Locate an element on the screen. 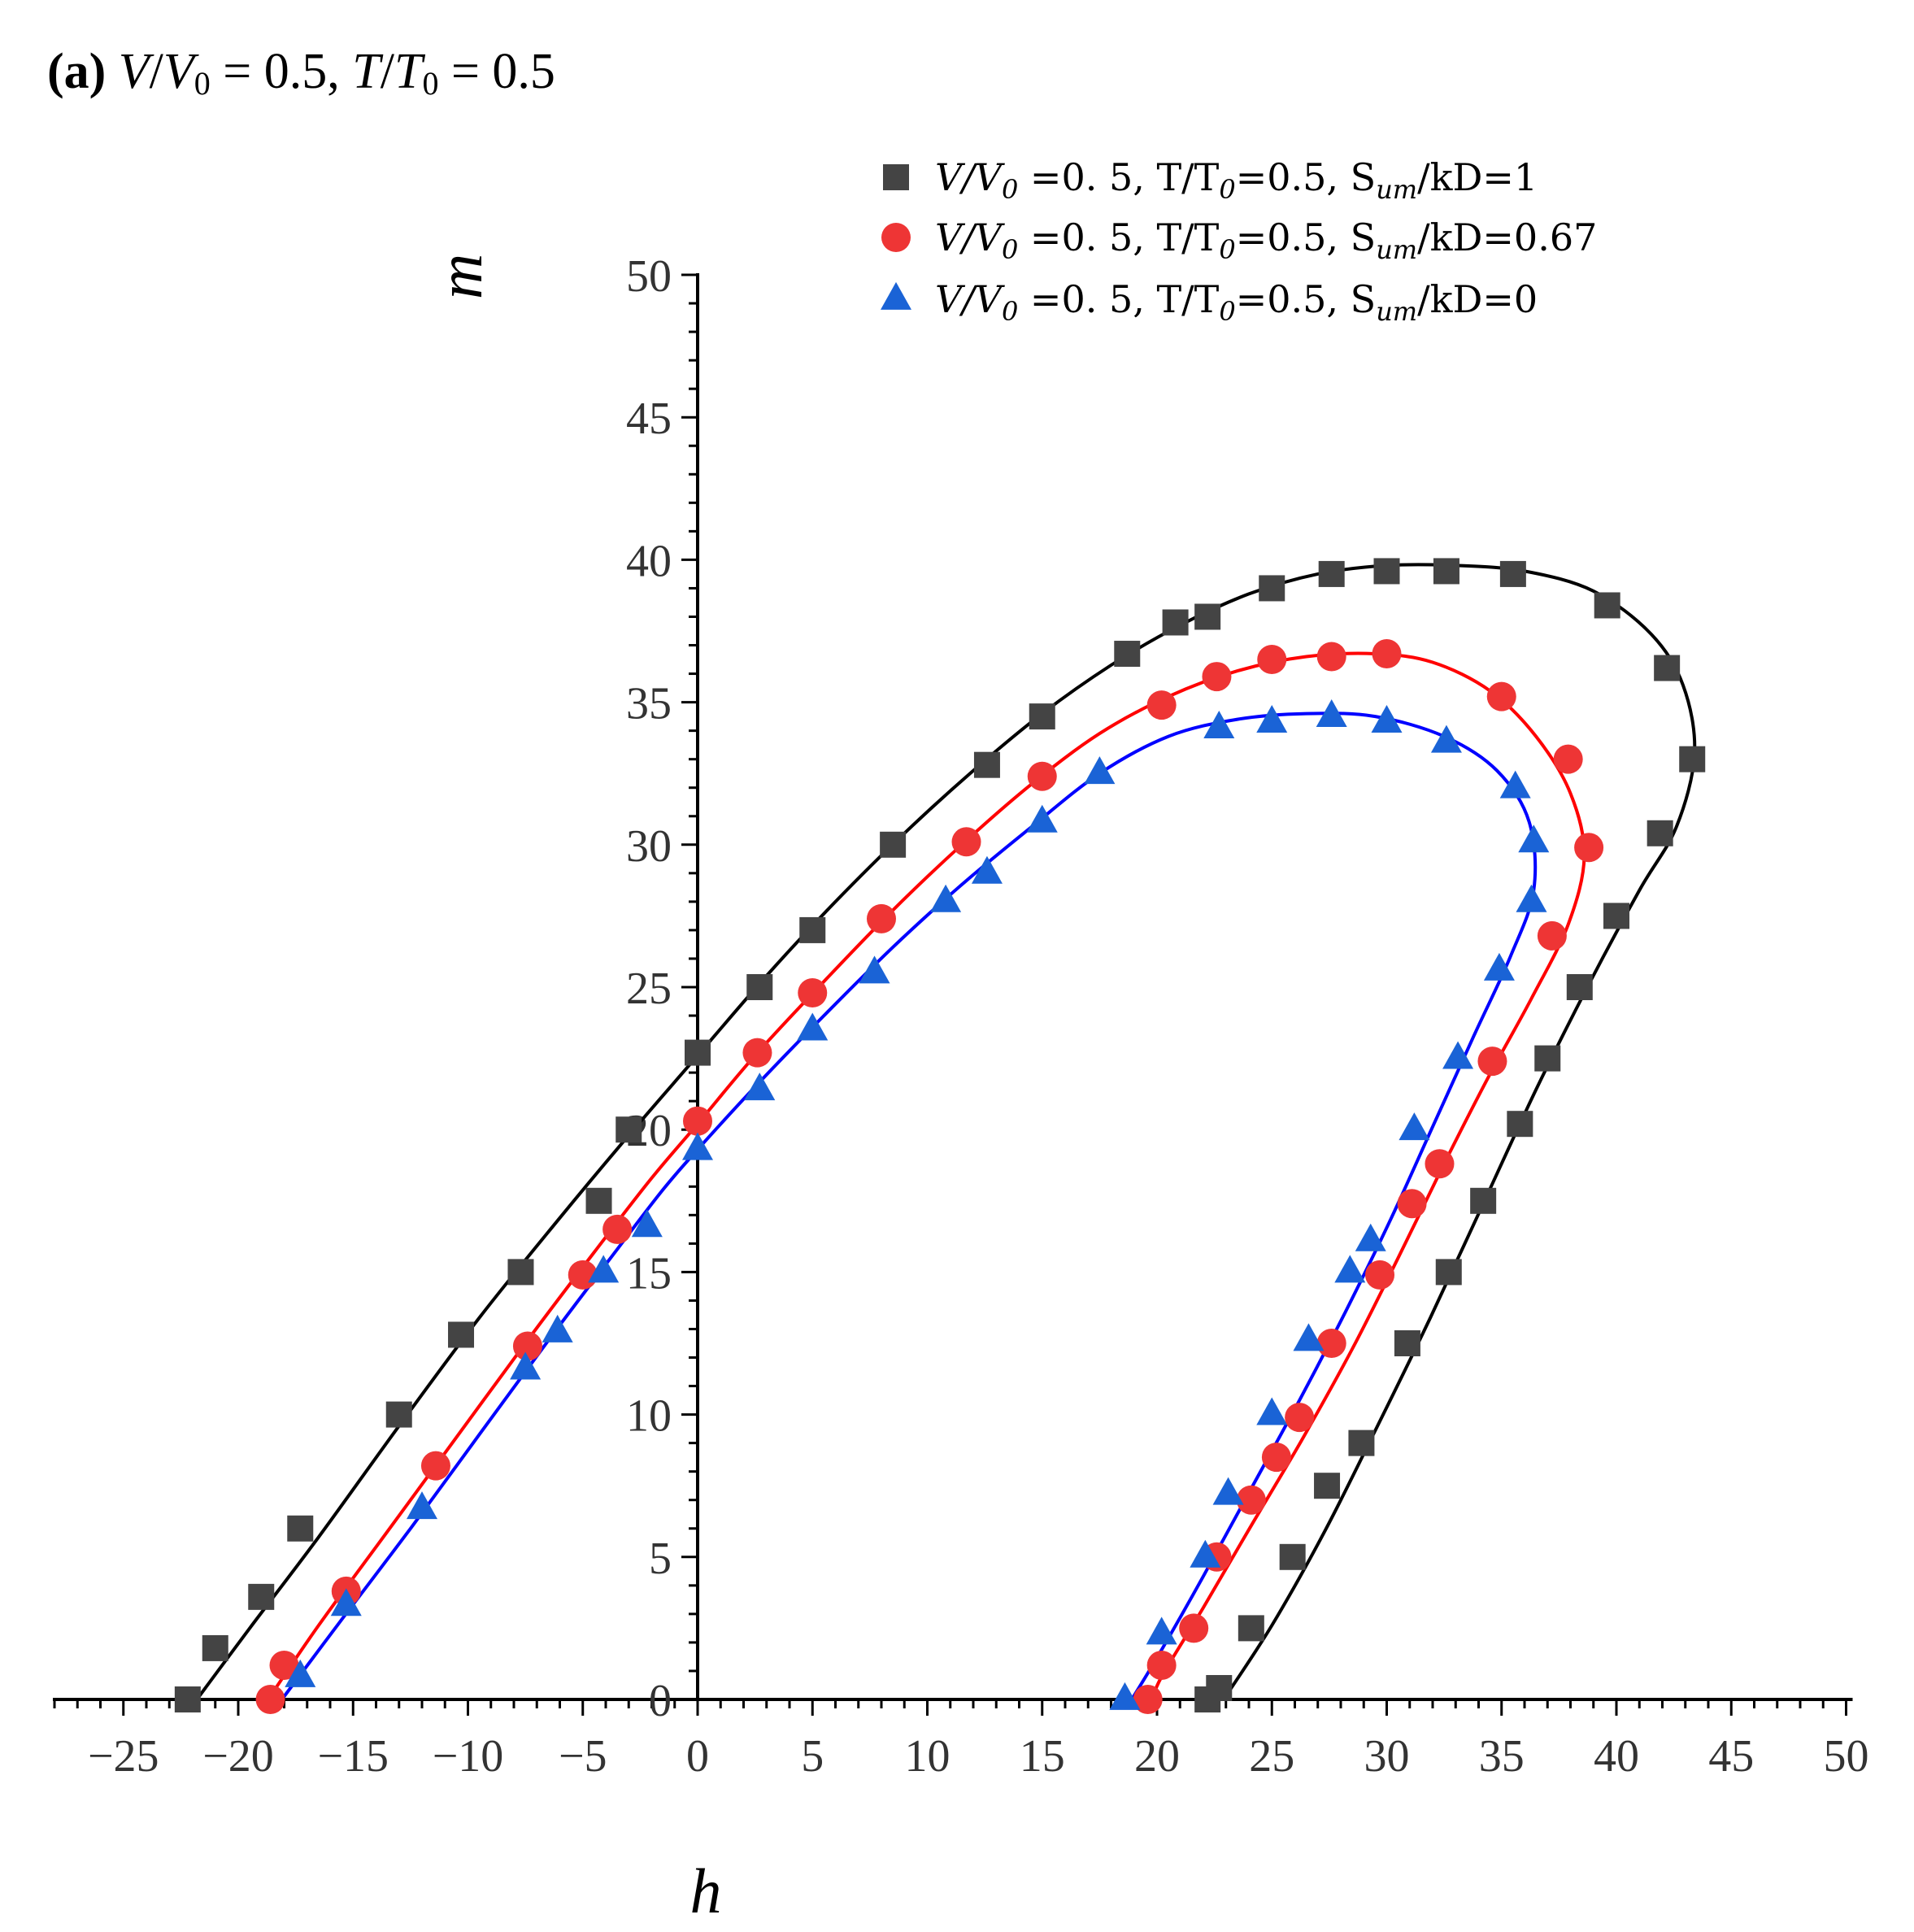  y-tick-label: 10 is located at coordinates (649, 1417).